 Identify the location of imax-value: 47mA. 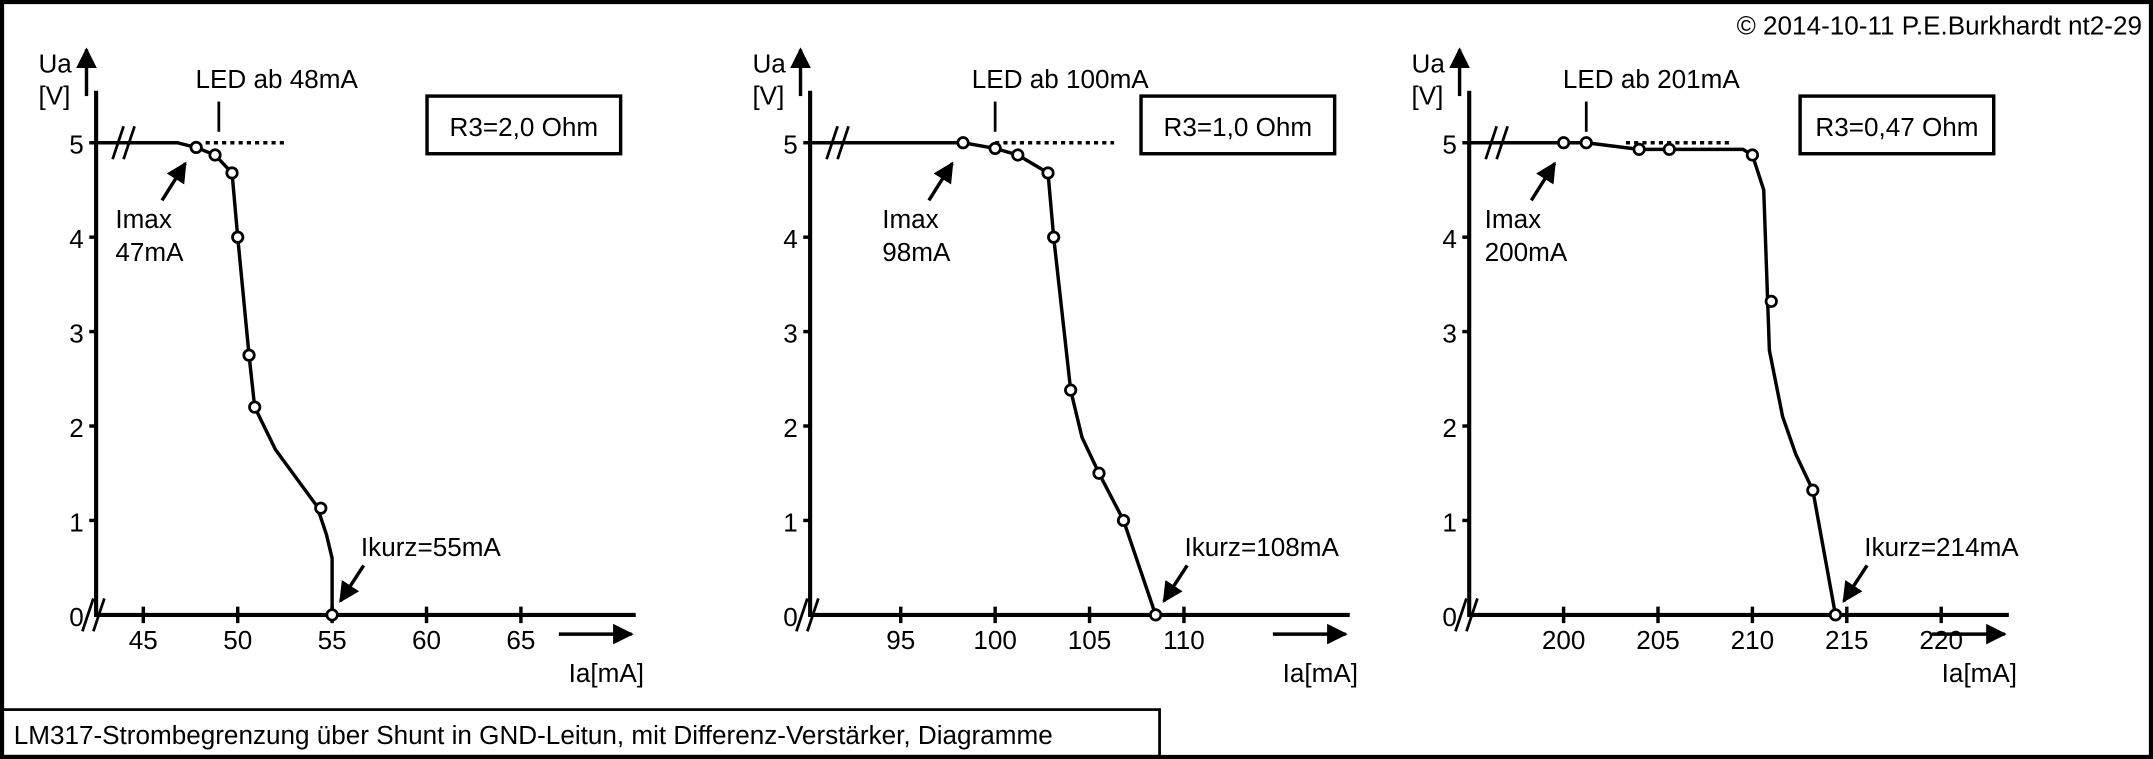
(149, 252).